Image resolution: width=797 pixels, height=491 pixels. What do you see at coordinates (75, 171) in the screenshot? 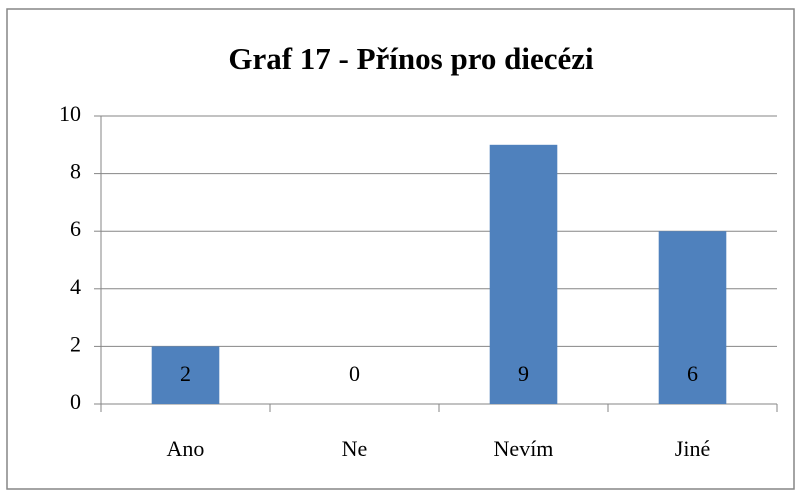
I see `y-tick-label: 8` at bounding box center [75, 171].